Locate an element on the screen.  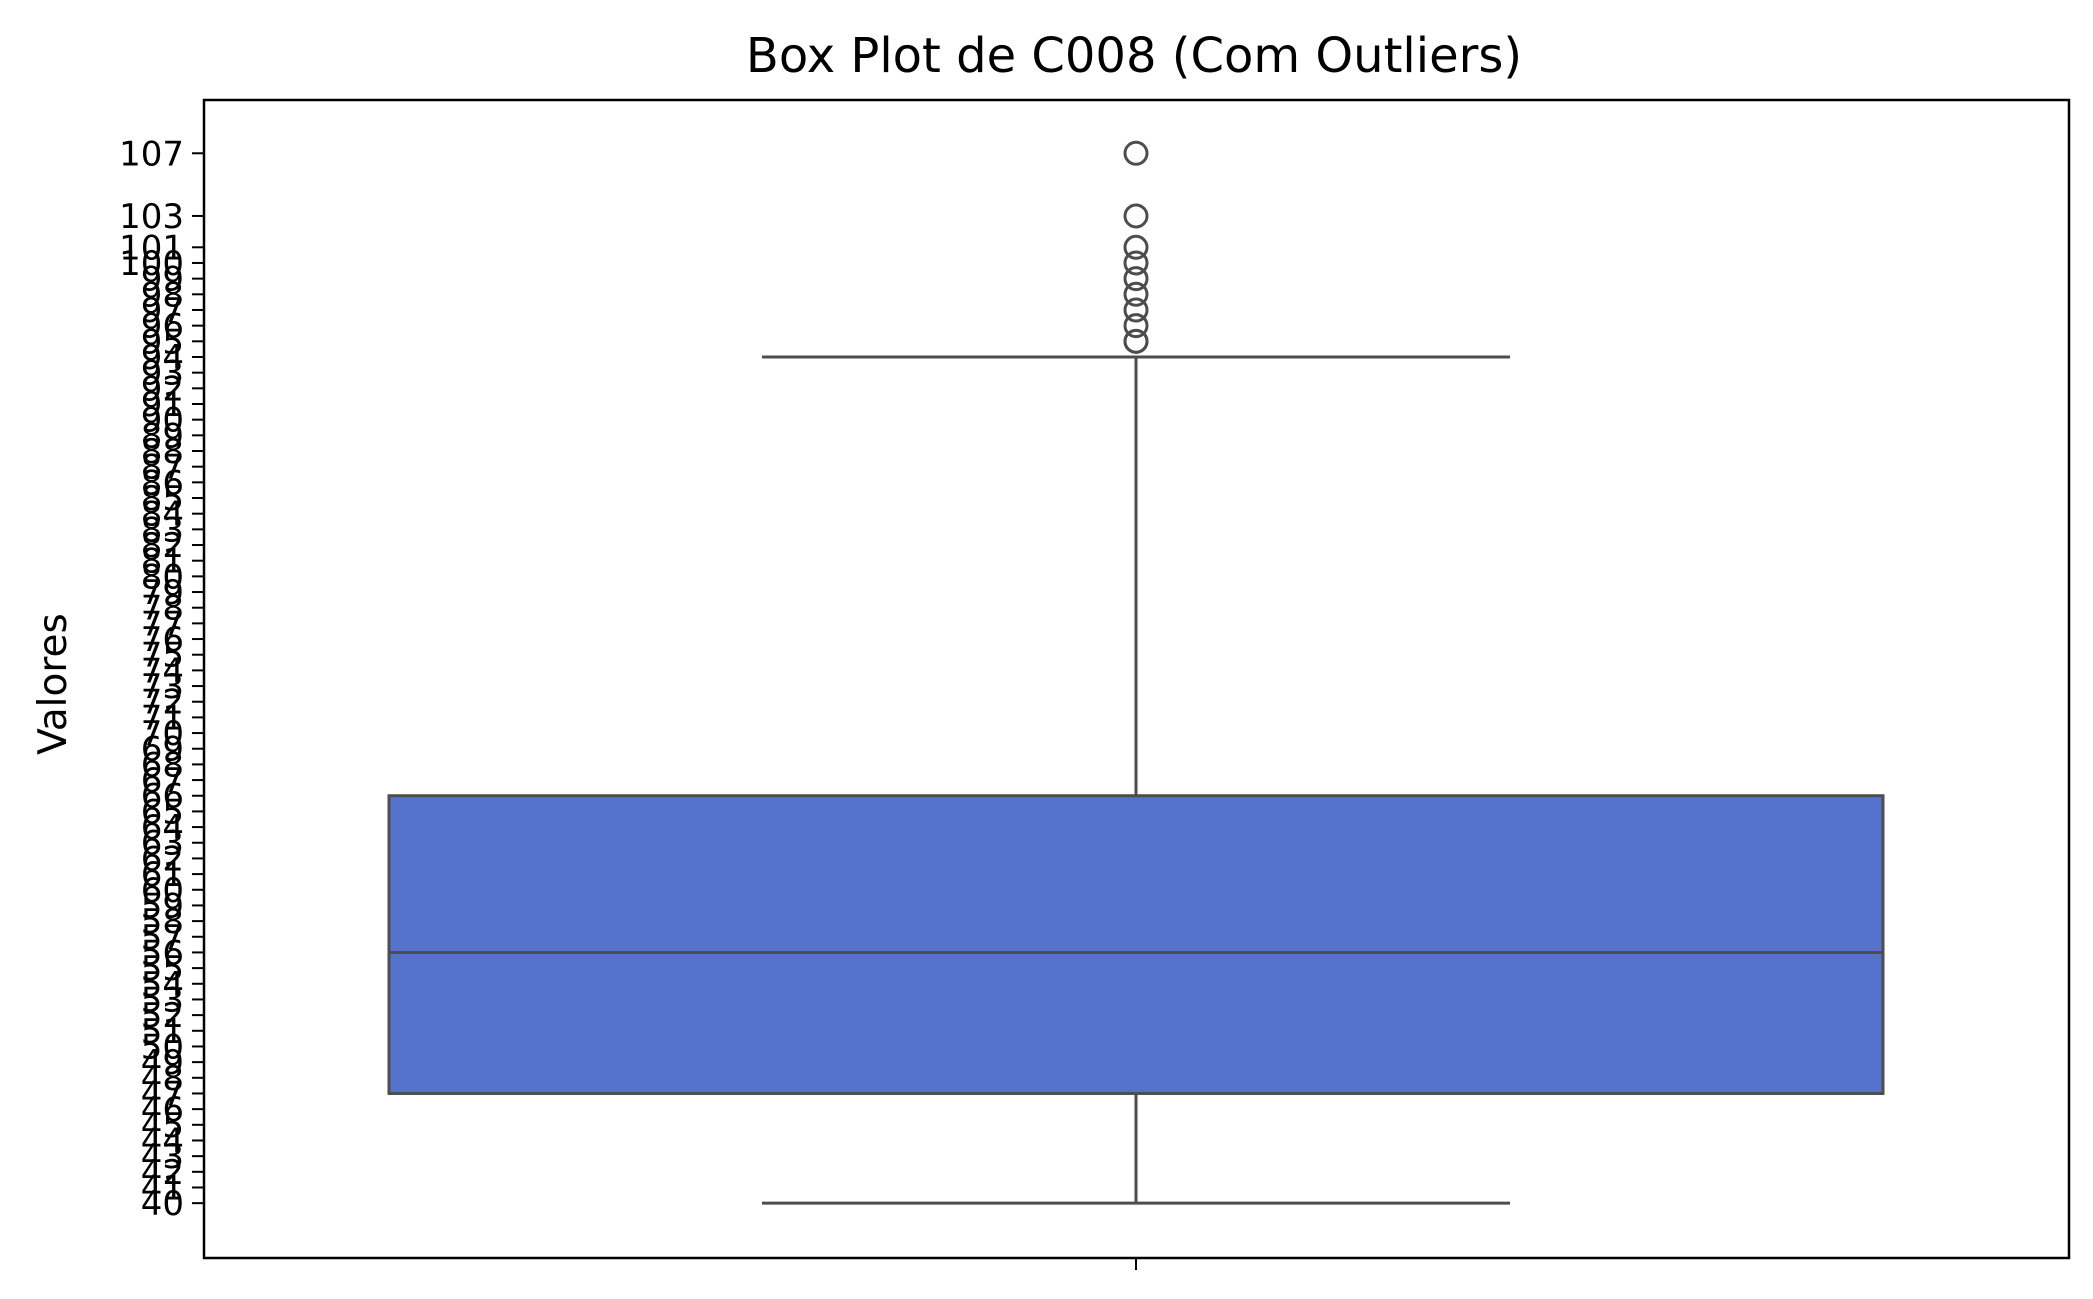
y-tick-label: 82 is located at coordinates (162, 546).